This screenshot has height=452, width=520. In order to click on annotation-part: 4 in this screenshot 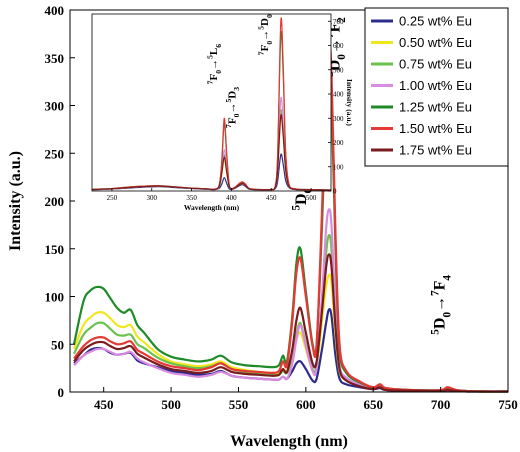, I will do `click(447, 278)`.